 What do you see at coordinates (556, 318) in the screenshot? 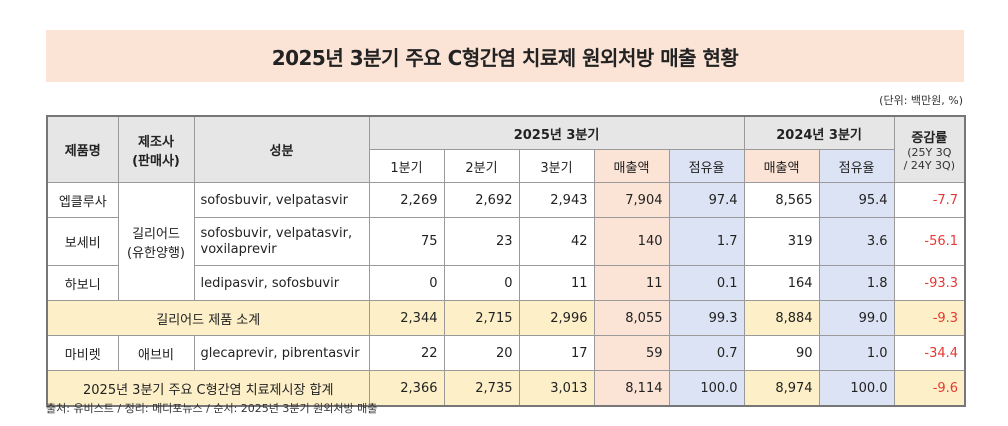
I see `cell-q3: 2,996` at bounding box center [556, 318].